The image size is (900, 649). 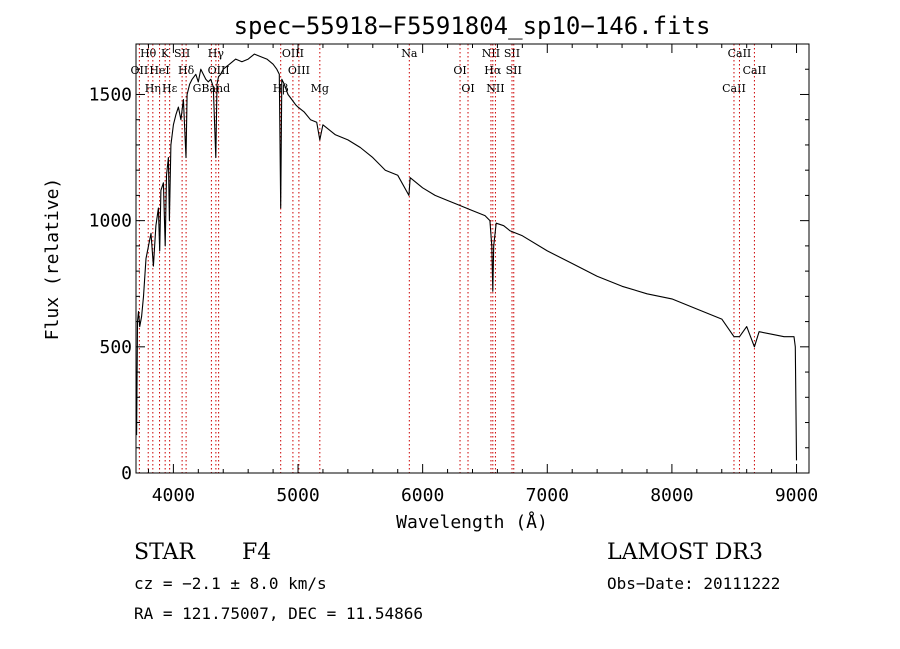 I want to click on y-tick-label: 0, so click(x=126, y=473).